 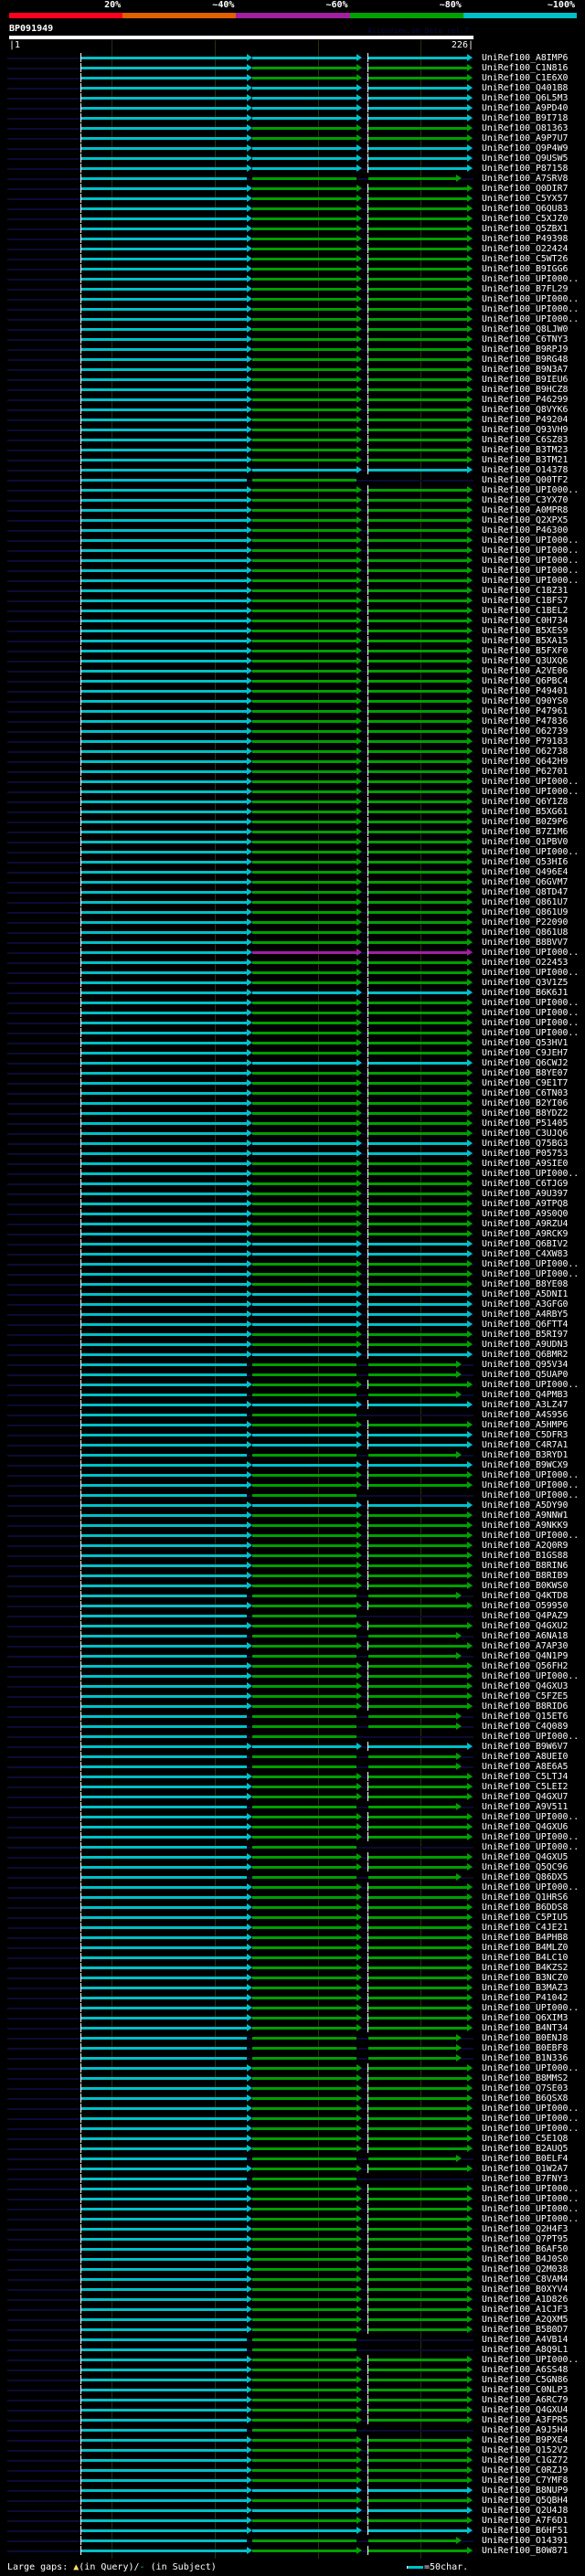 I want to click on hit-label: UniRef100_Q642H9, so click(x=525, y=762).